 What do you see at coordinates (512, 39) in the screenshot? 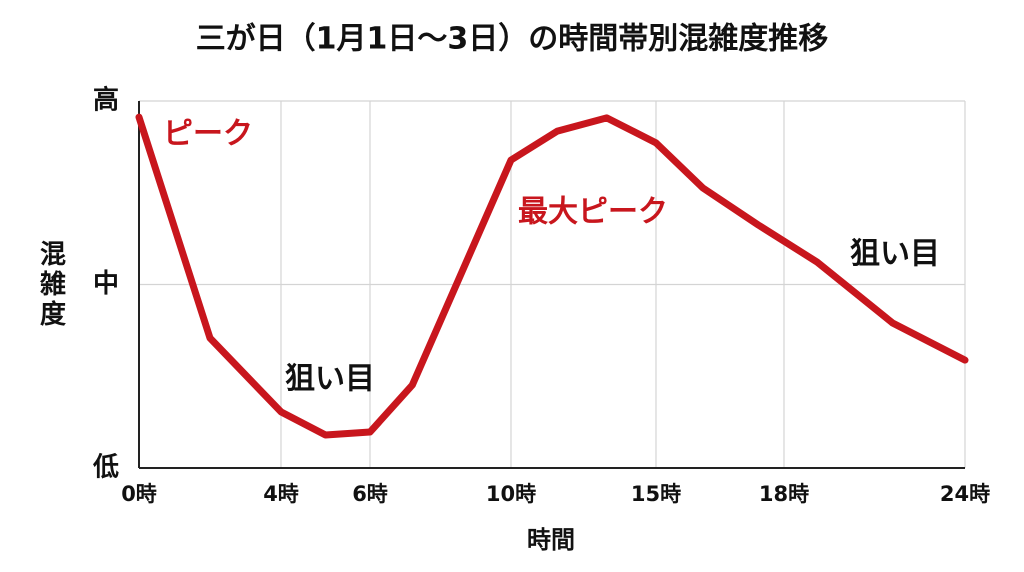
I see `chart-title: 三が日（1月1日〜3日）の時間帯別混雑度推移` at bounding box center [512, 39].